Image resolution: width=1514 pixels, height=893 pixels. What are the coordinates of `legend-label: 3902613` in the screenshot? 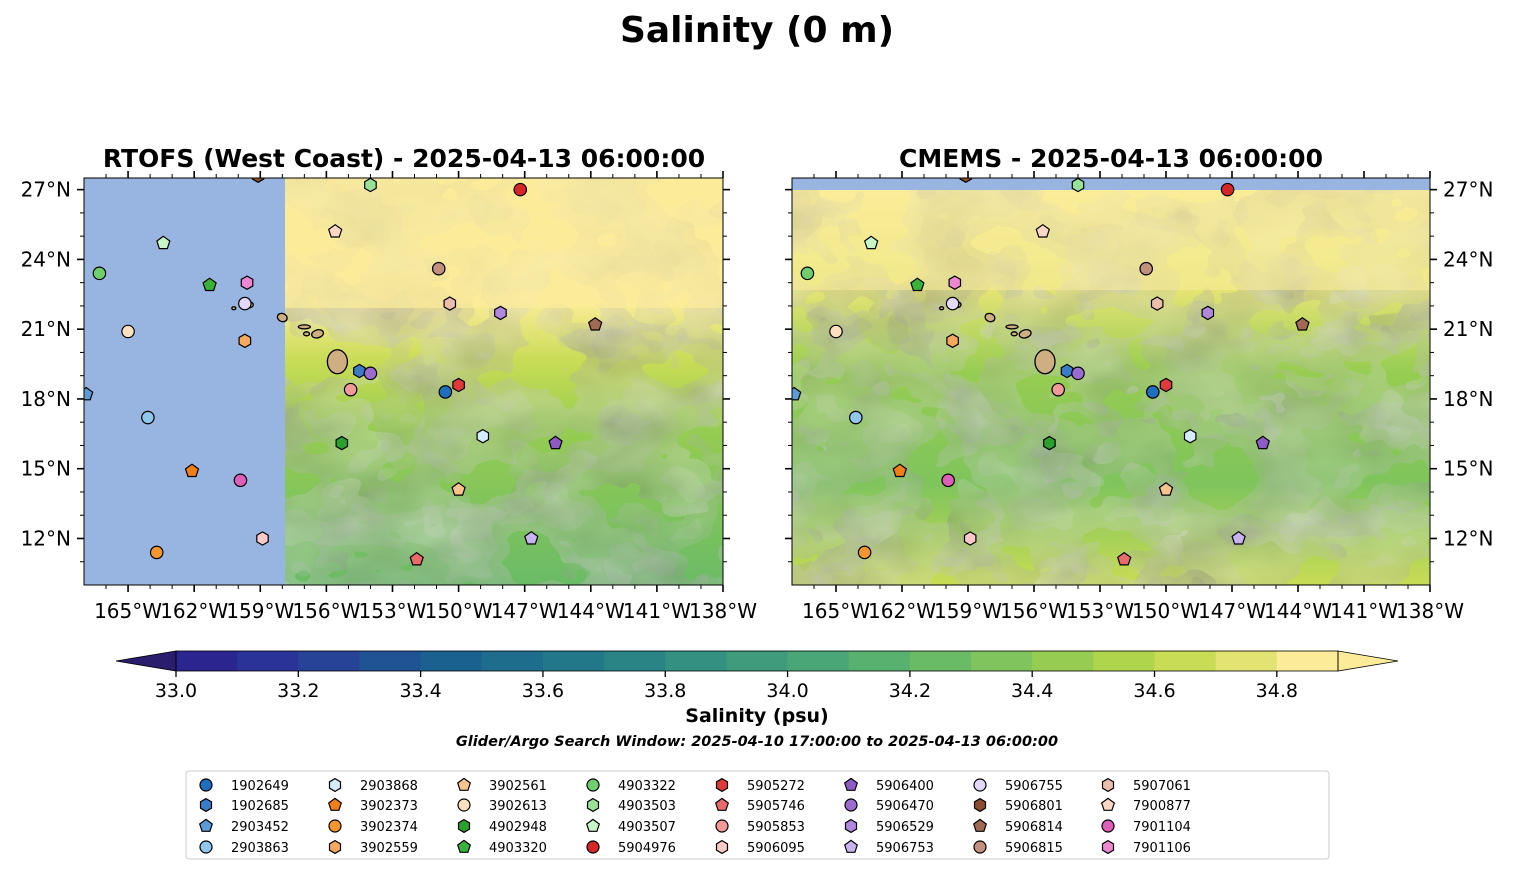 It's located at (518, 806).